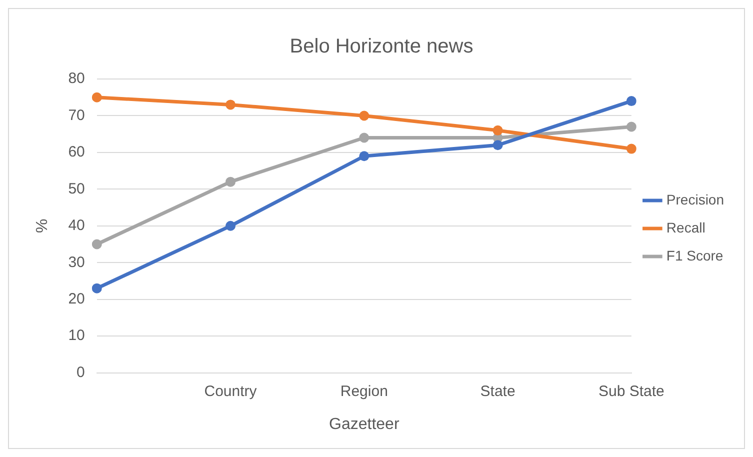 The image size is (753, 457). I want to click on y-tick-label: 0, so click(80, 372).